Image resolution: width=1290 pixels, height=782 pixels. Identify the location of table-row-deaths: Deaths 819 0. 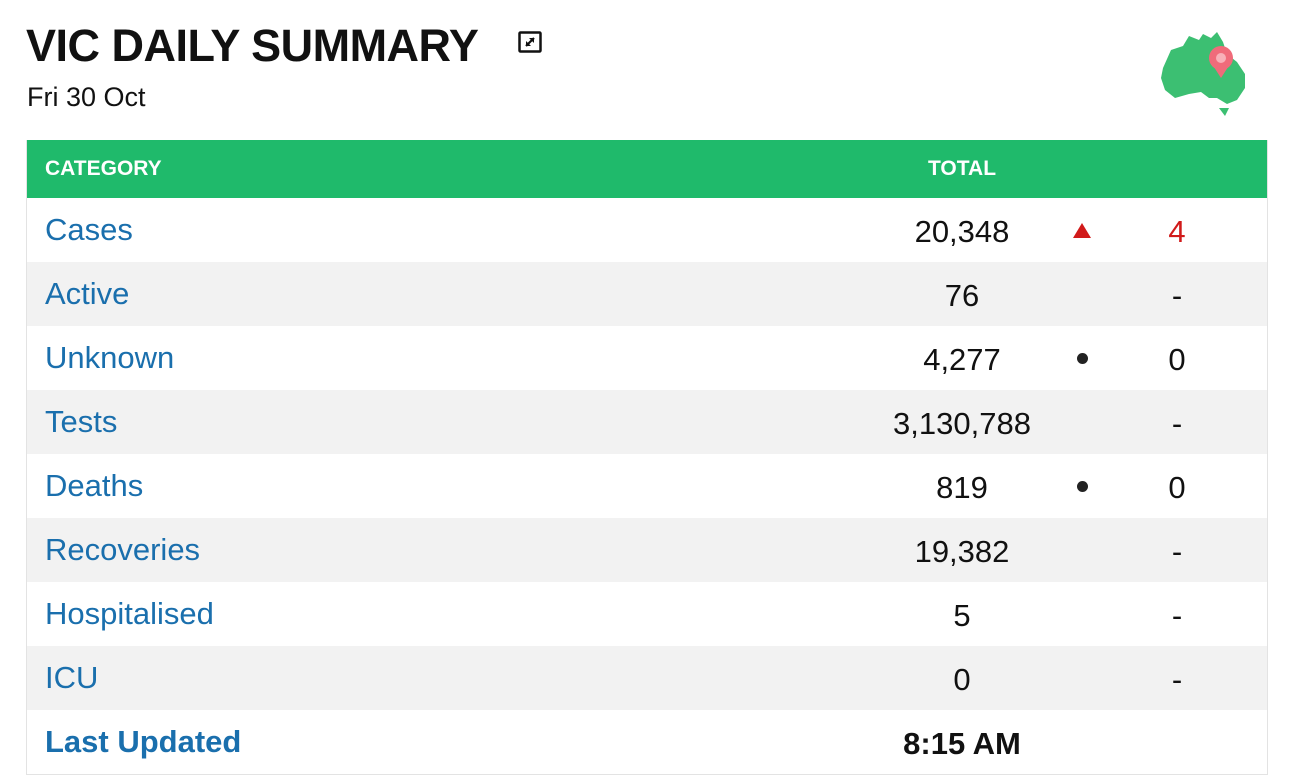
(647, 486).